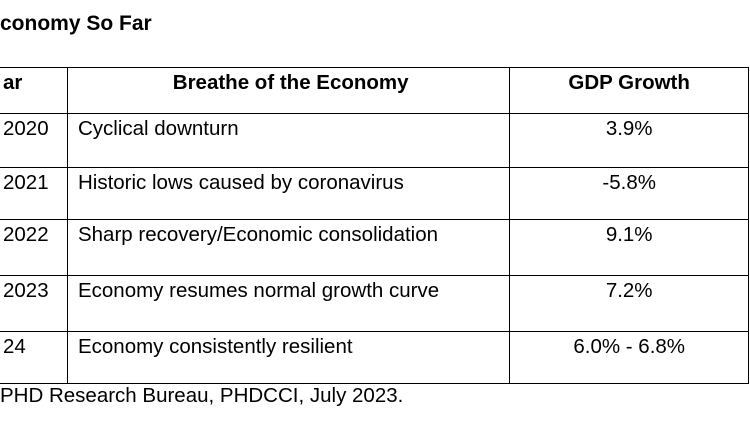 This screenshot has height=422, width=750. I want to click on source-note: PHD Research Bureau, PHDCCI, July 2023., so click(202, 395).